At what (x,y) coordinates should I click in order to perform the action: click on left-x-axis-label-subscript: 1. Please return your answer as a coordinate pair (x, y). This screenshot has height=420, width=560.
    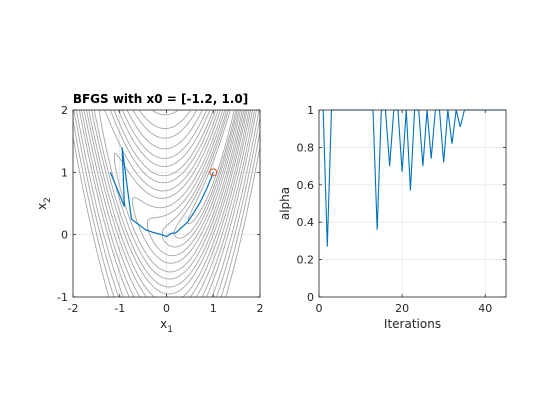
    Looking at the image, I should click on (170, 330).